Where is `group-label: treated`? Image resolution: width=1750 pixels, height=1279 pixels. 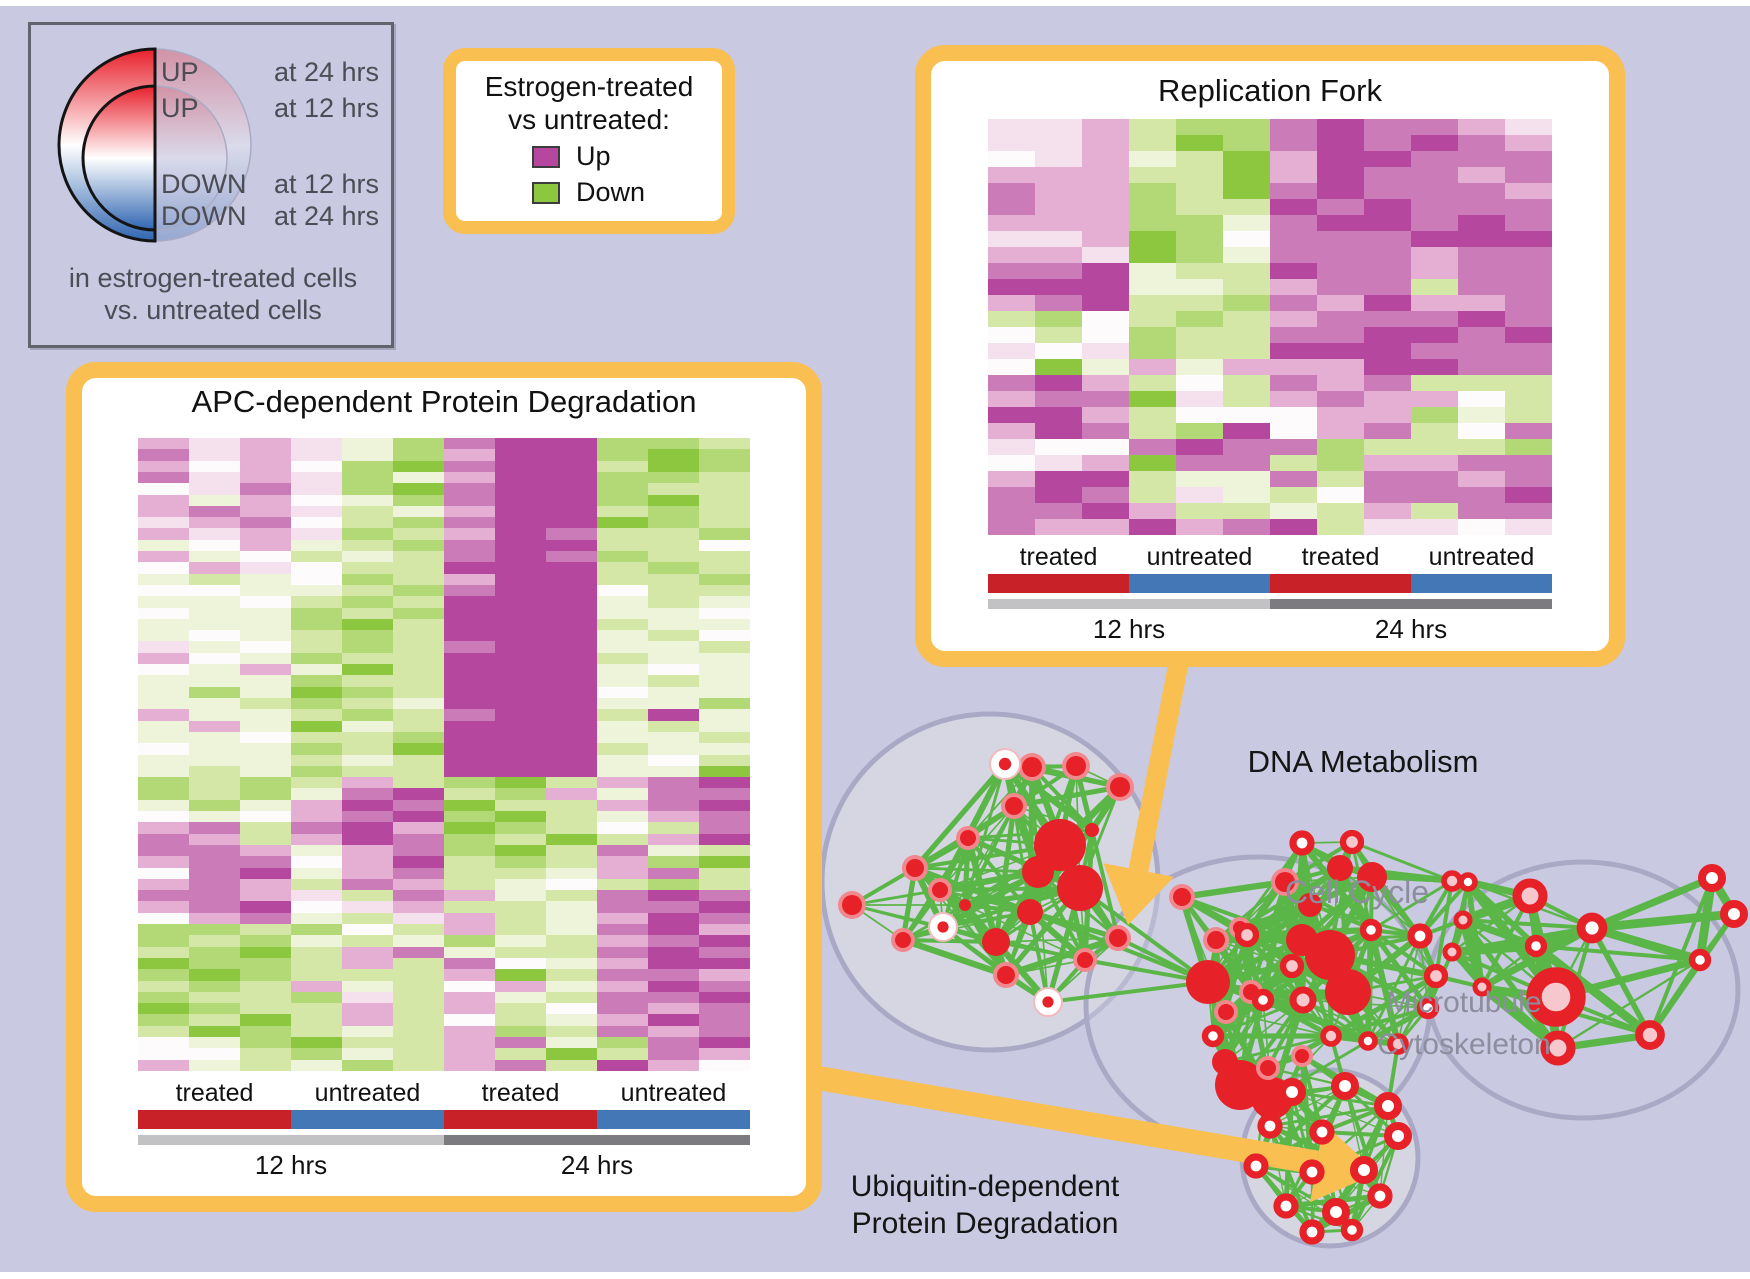 group-label: treated is located at coordinates (214, 1093).